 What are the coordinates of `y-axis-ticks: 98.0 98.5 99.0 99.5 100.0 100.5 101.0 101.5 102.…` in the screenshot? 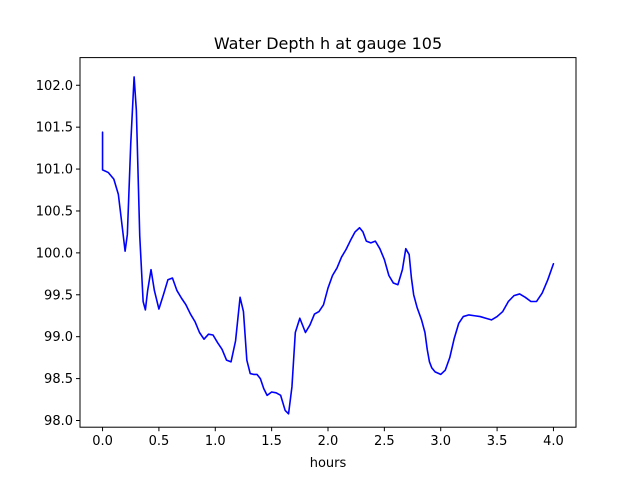 It's located at (58, 254).